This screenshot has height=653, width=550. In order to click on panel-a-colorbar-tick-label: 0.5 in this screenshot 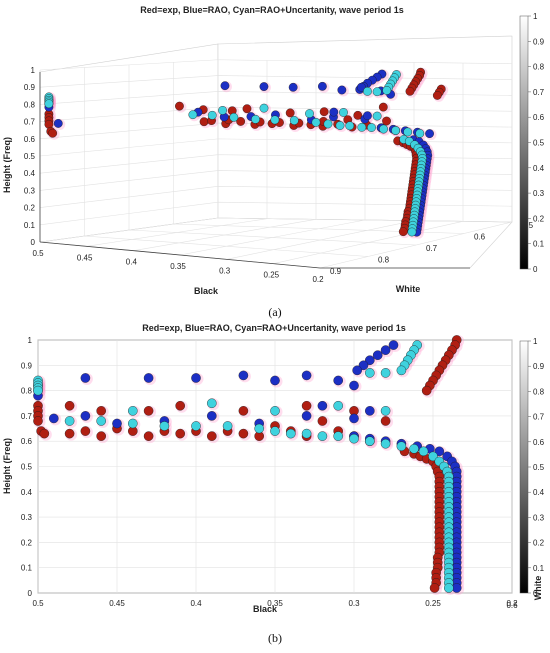, I will do `click(539, 143)`.